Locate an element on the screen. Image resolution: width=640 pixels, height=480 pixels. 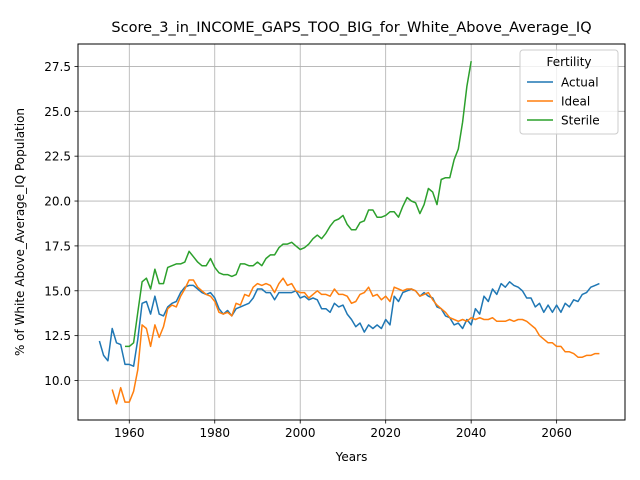
legend-label-ideal: Ideal is located at coordinates (575, 102).